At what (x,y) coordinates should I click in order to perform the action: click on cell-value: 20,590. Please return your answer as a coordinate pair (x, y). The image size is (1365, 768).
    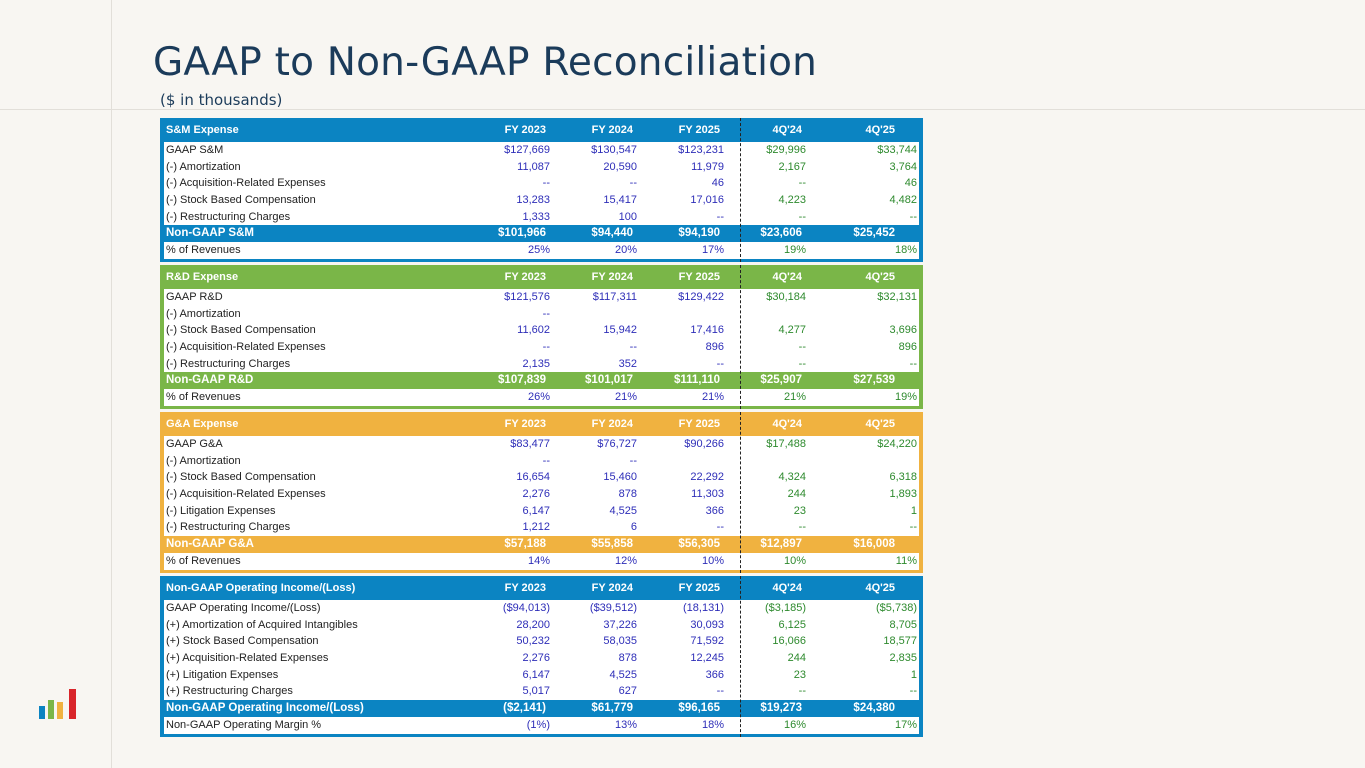
    Looking at the image, I should click on (620, 166).